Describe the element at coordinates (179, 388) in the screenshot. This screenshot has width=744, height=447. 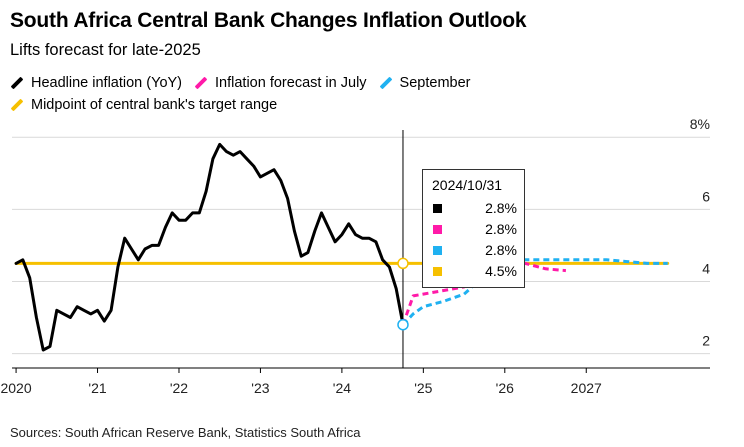
I see `x-tick-label: '22` at that location.